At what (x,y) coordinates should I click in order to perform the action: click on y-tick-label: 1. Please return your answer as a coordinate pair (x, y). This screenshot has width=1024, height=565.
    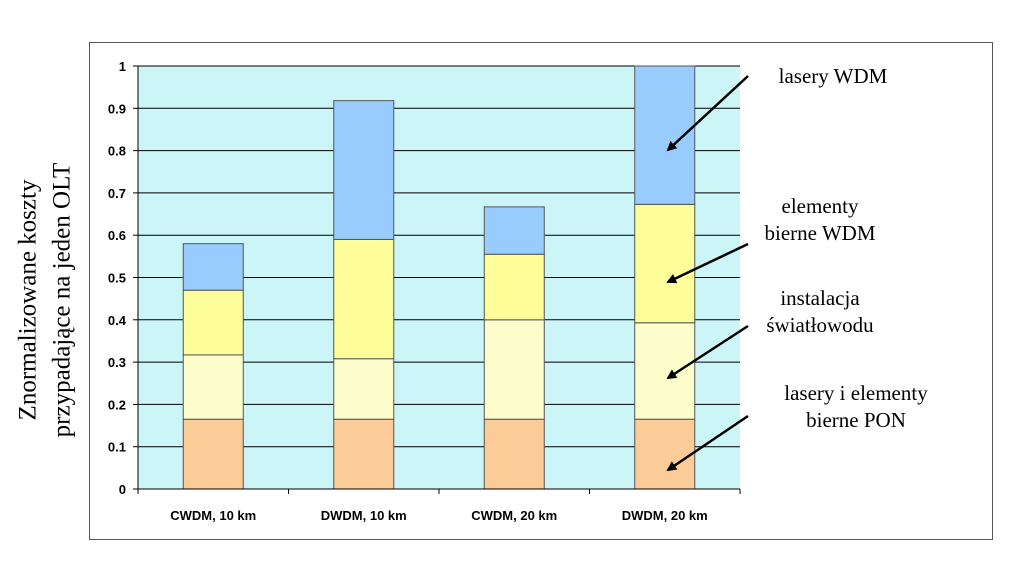
    Looking at the image, I should click on (122, 66).